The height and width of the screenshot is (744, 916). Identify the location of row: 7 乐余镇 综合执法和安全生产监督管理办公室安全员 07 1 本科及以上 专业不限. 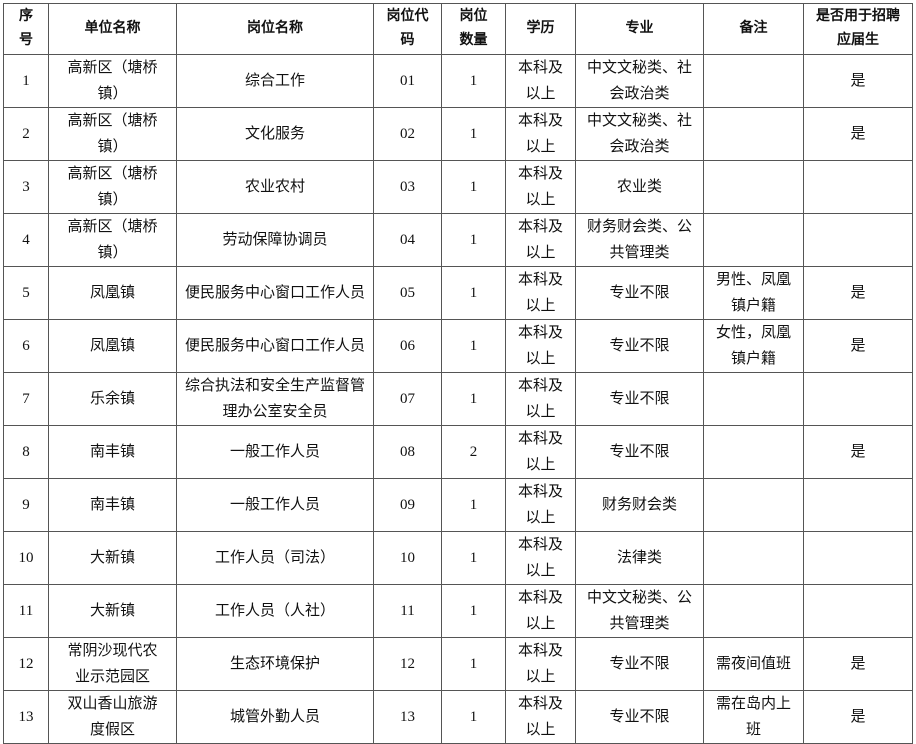
(458, 399).